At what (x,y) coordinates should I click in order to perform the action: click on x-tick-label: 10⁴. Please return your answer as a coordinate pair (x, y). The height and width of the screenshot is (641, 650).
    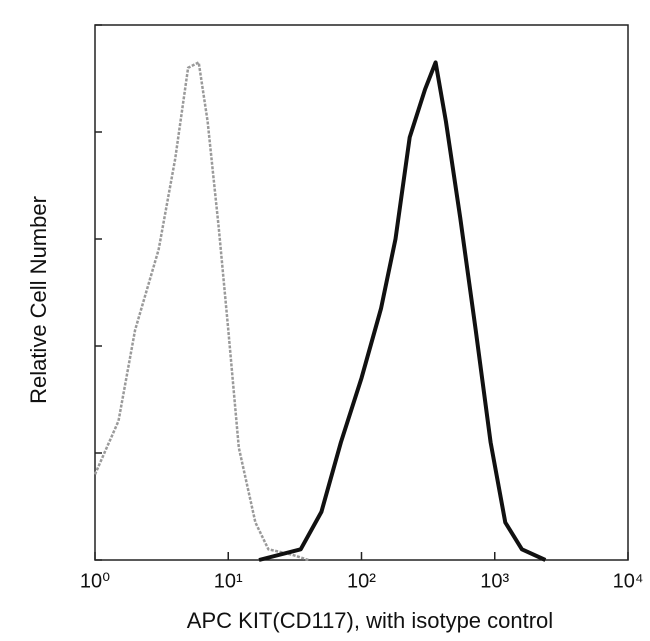
    Looking at the image, I should click on (628, 581).